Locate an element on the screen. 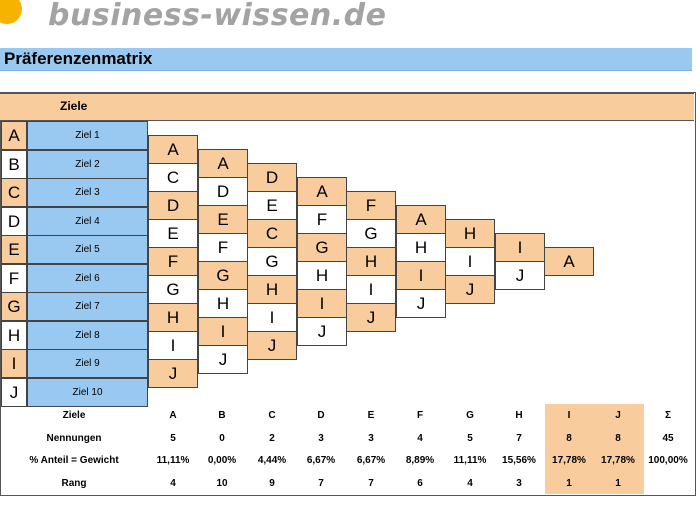 This screenshot has width=700, height=508. summary-row-label: Nennungen is located at coordinates (74, 438).